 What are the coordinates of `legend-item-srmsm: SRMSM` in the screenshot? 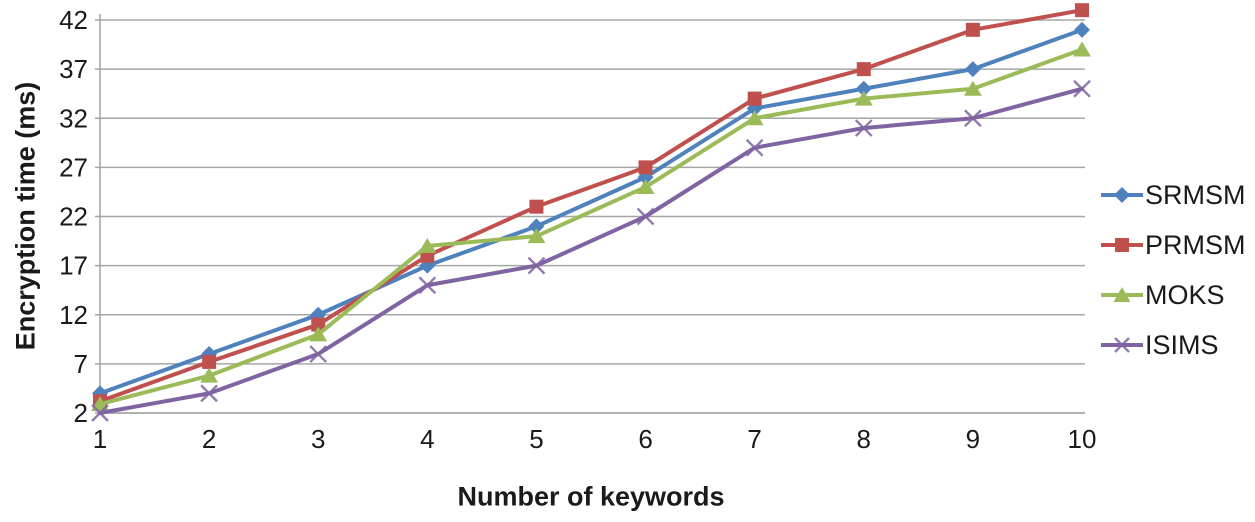 It's located at (1173, 195).